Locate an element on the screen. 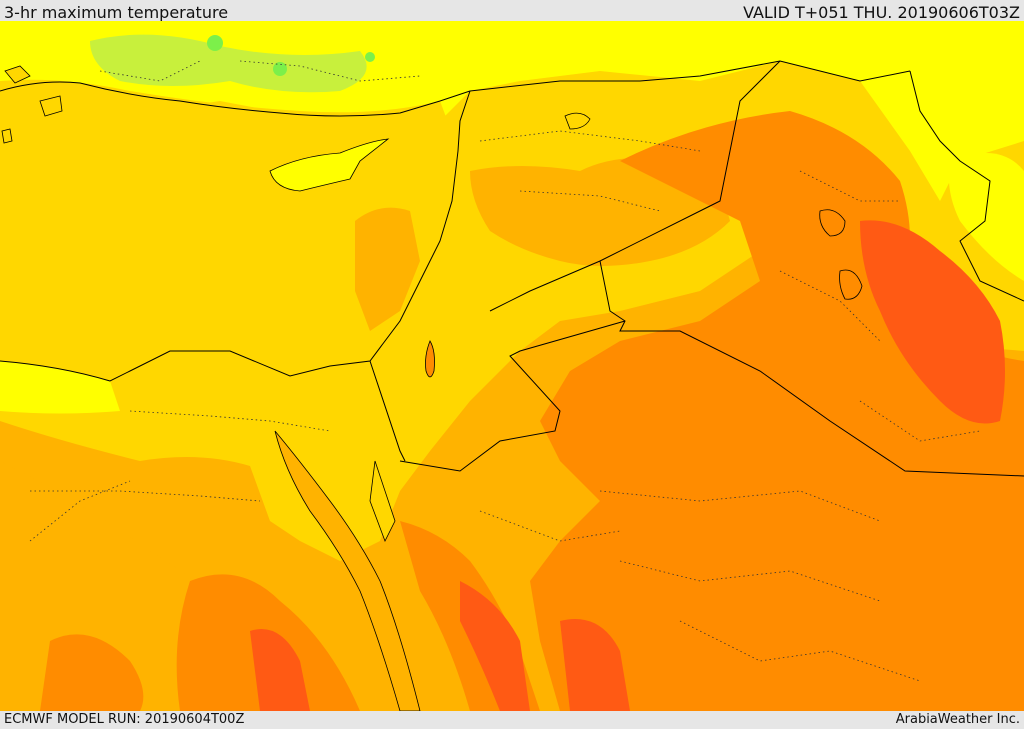 This screenshot has width=1024, height=729. red-sea is located at coordinates (347, 570).